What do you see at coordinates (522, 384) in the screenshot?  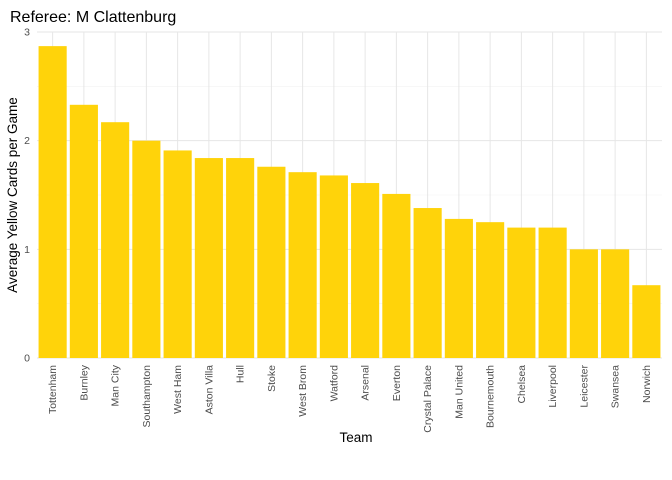 I see `x-tick-label: Chelsea` at bounding box center [522, 384].